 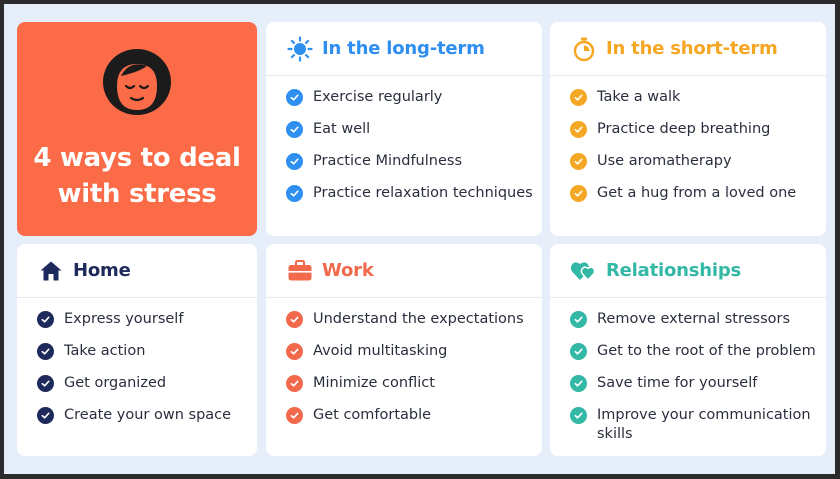 I want to click on list-item: Take a walk, so click(x=698, y=97).